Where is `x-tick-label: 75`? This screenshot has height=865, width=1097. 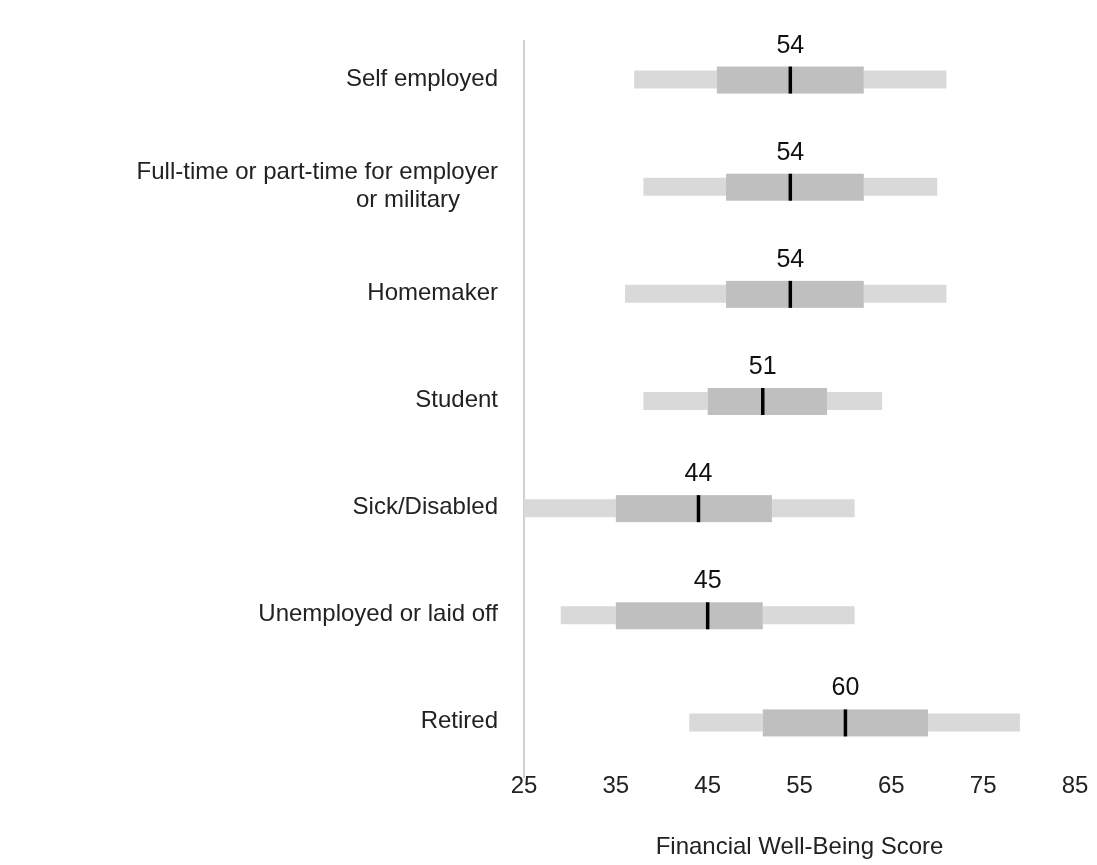
x-tick-label: 75 is located at coordinates (983, 784).